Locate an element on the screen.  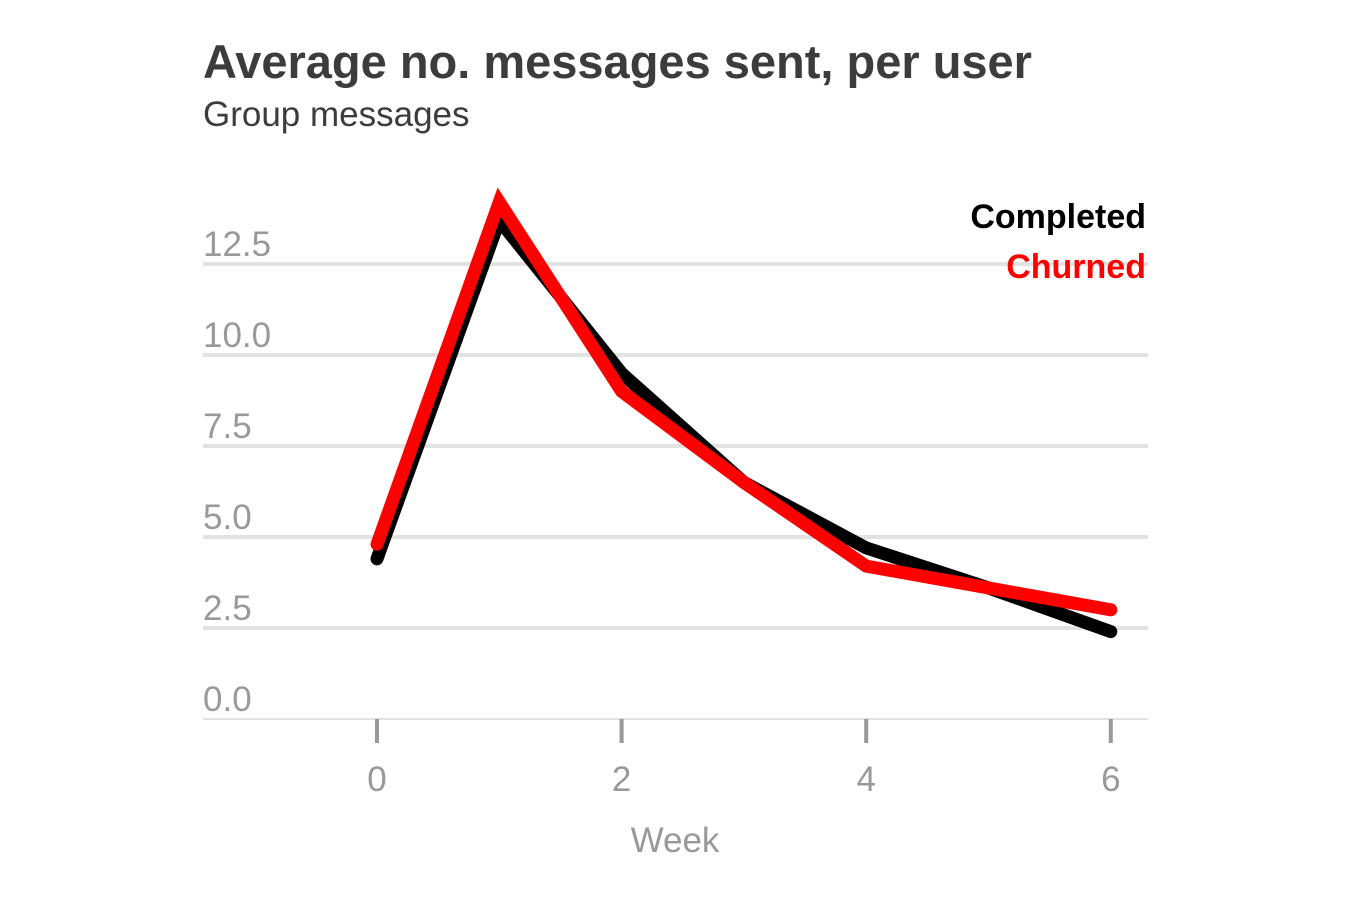
legend: Completed Churned is located at coordinates (1058, 242).